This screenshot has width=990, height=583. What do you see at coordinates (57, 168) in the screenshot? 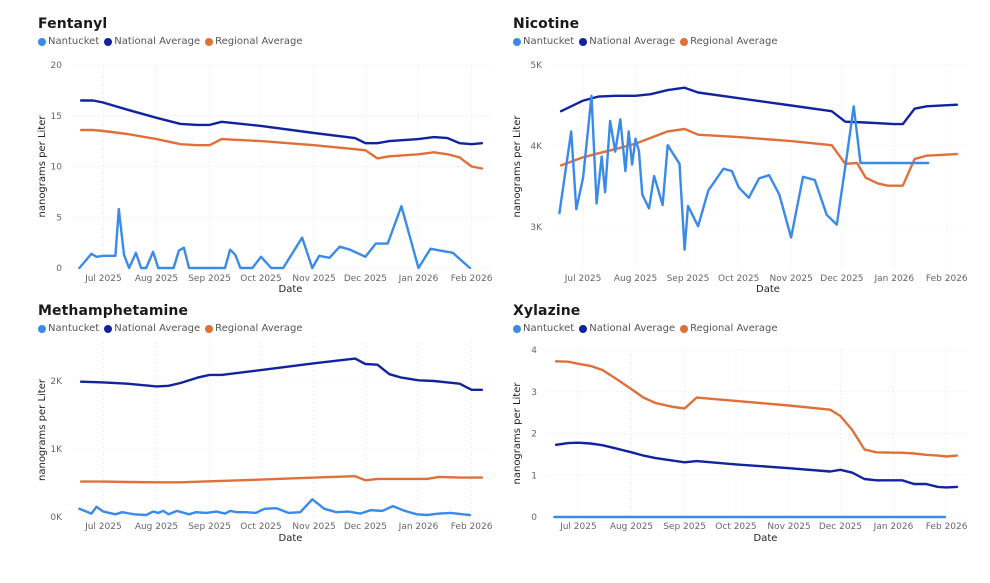
I see `y-tick-label: 10` at bounding box center [57, 168].